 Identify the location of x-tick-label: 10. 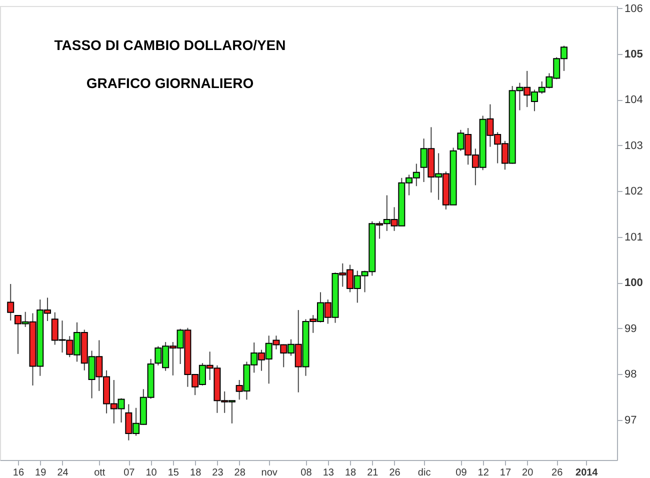
(152, 473).